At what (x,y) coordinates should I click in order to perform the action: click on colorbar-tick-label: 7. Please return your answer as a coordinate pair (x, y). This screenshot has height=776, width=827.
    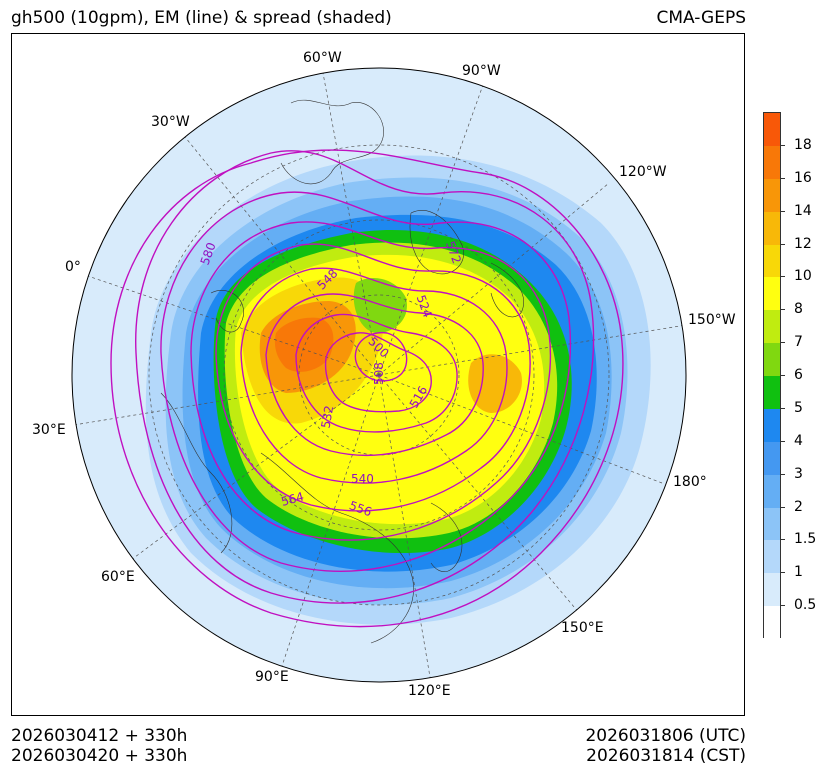
    Looking at the image, I should click on (798, 342).